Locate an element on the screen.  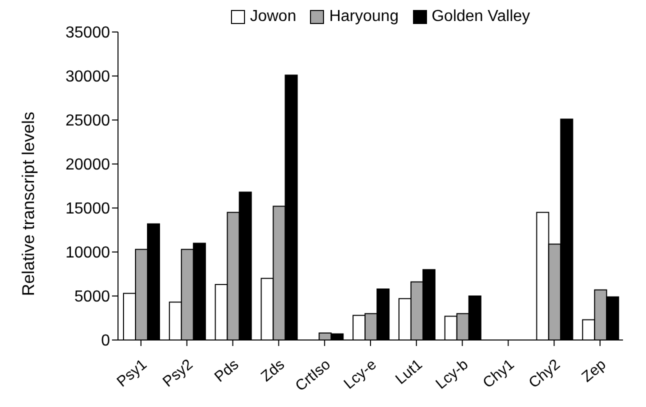
x-tick-label: Lut1 is located at coordinates (409, 372).